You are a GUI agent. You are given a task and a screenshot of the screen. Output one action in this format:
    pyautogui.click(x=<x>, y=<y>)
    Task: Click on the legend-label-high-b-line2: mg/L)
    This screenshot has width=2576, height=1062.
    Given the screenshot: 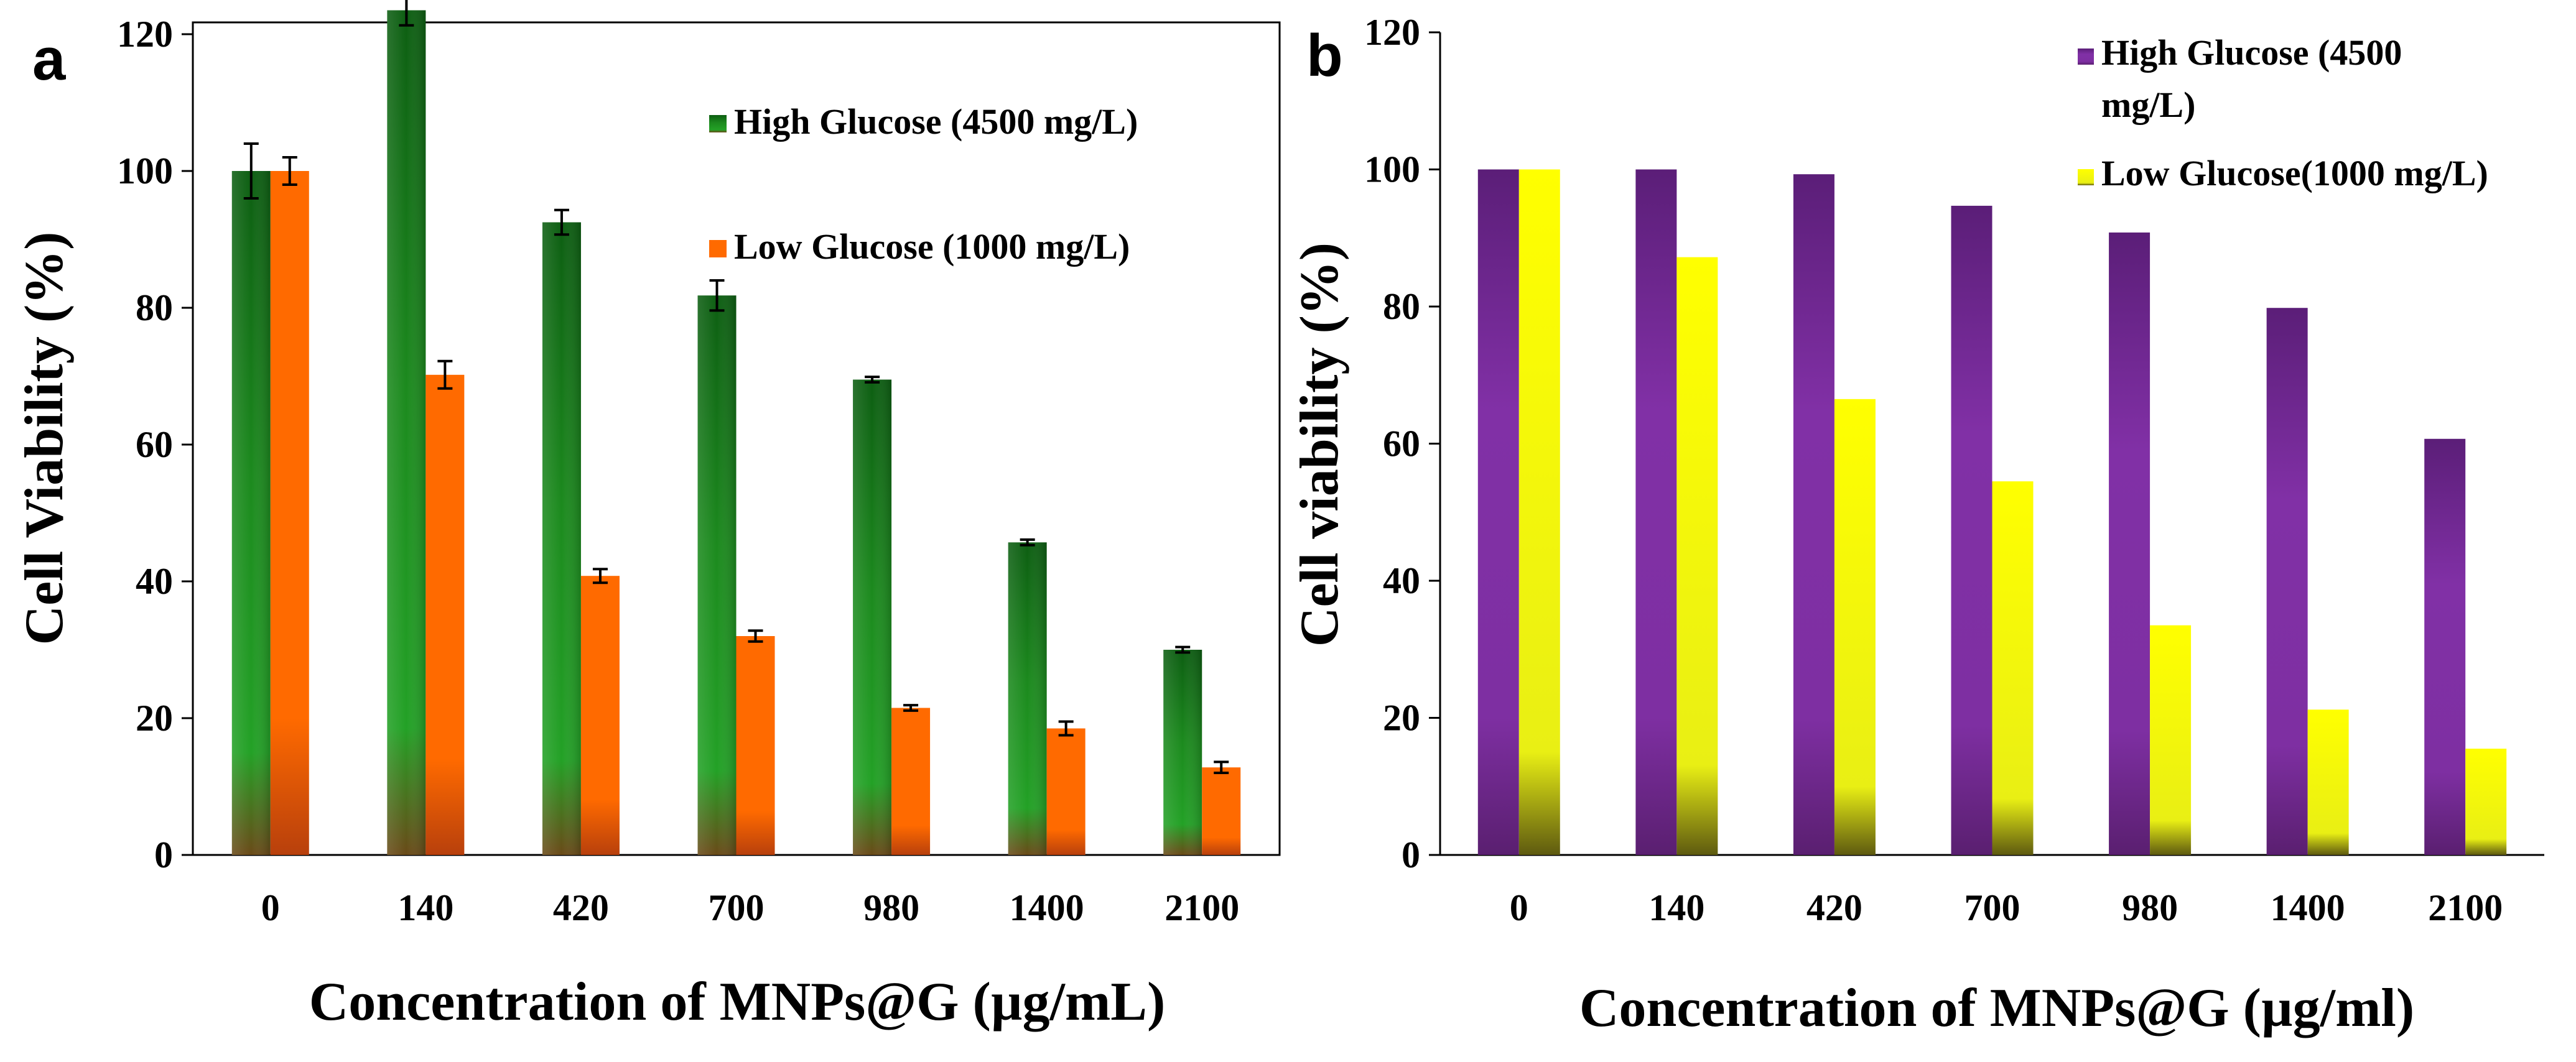 What is the action you would take?
    pyautogui.click(x=2148, y=105)
    